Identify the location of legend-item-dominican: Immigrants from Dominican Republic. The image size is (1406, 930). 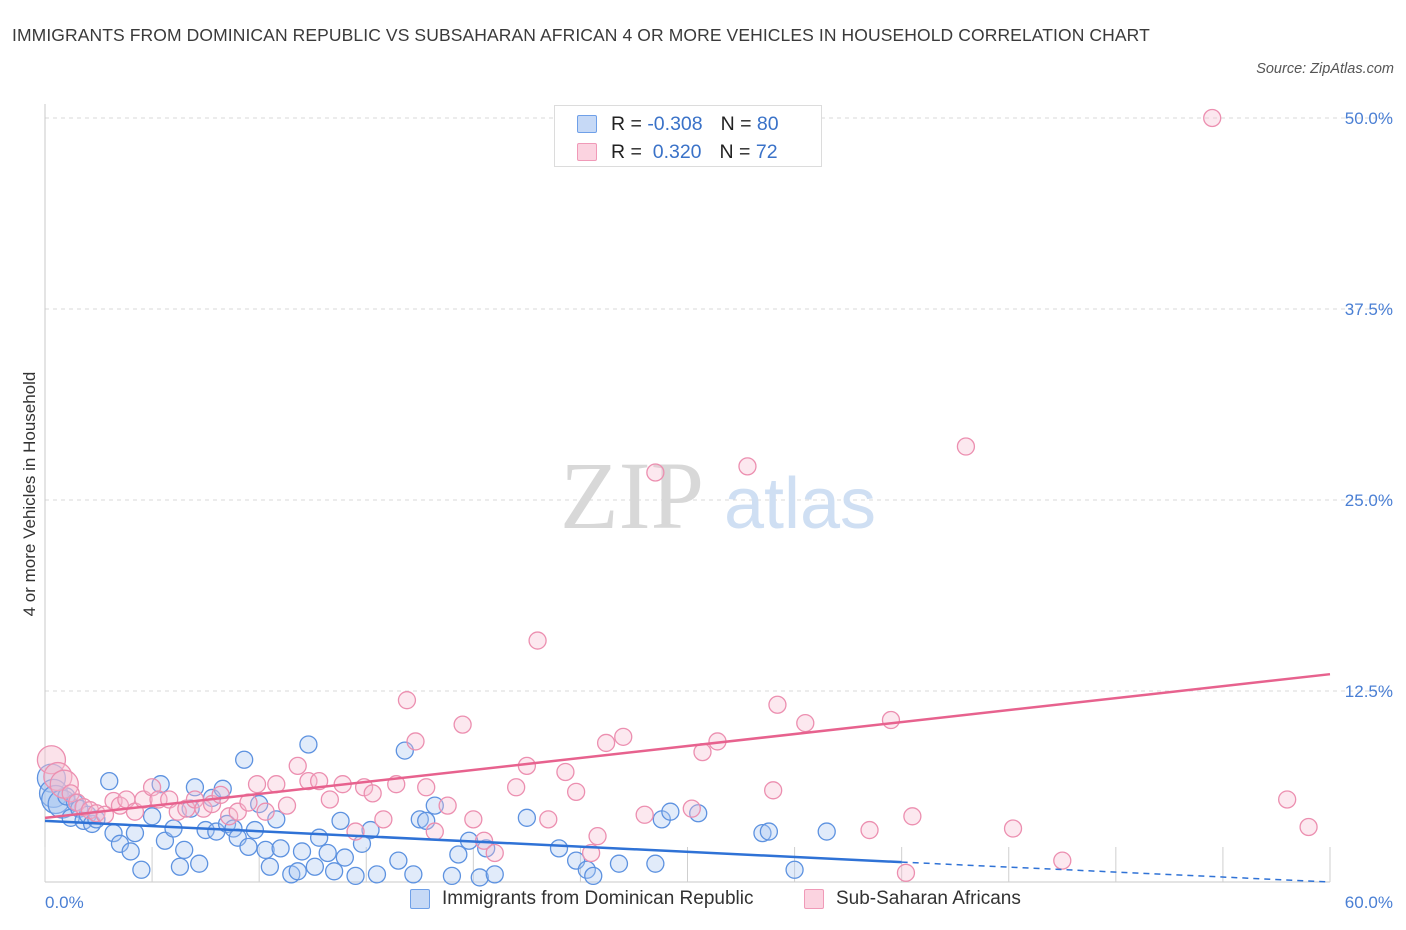
(582, 899).